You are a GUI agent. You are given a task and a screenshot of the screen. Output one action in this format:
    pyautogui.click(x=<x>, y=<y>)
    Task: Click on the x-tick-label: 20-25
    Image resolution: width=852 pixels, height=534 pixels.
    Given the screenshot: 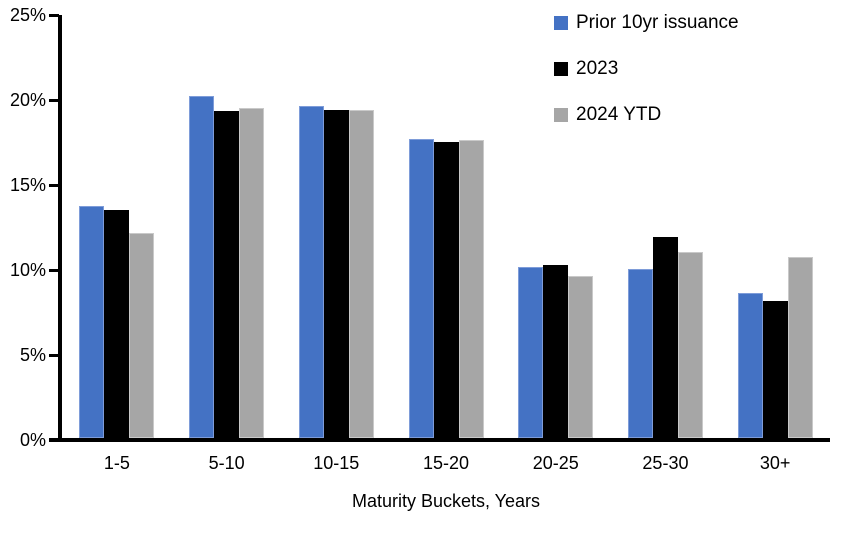 What is the action you would take?
    pyautogui.click(x=555, y=463)
    